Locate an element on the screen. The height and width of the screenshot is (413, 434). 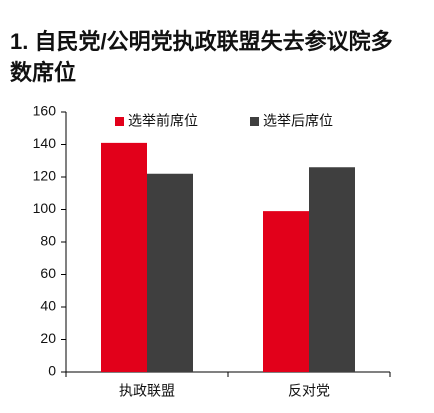
y-tick-label: 60 is located at coordinates (48, 273).